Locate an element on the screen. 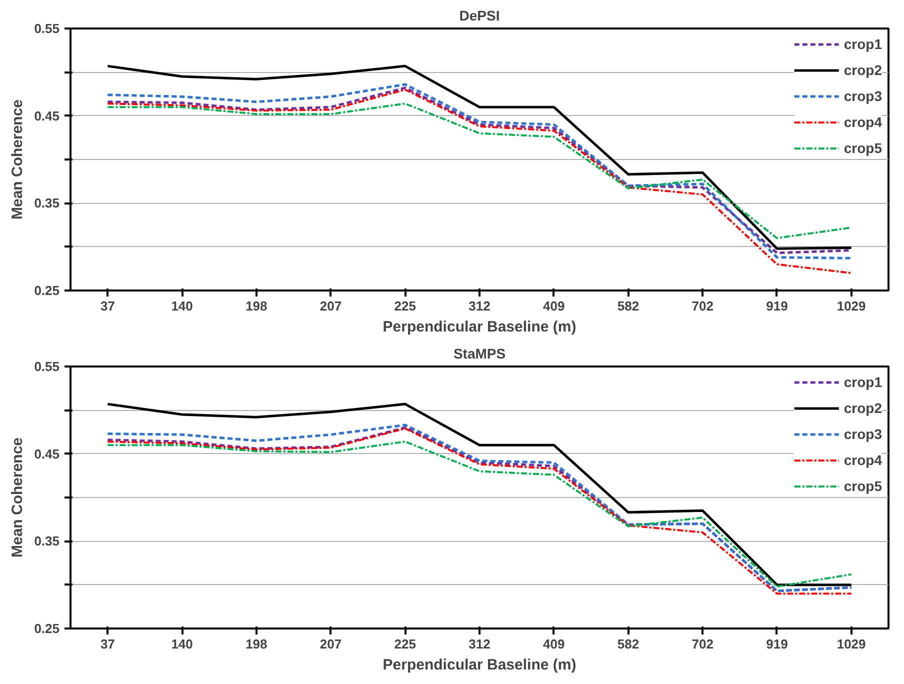 The image size is (904, 684). chart-title: StaMPS is located at coordinates (479, 354).